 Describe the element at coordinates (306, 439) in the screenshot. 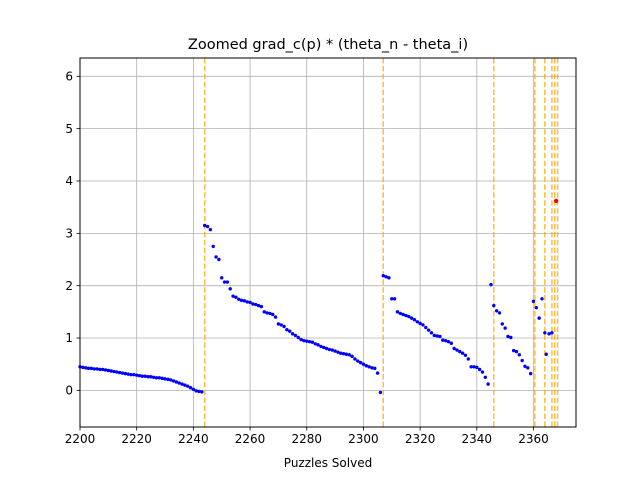

I see `x-tick-label: 2280` at that location.